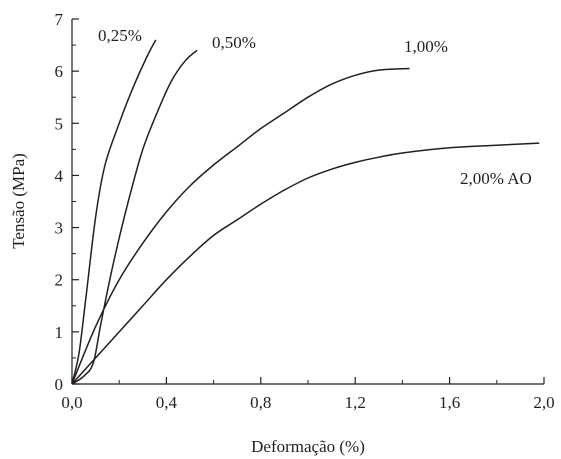 Image resolution: width=561 pixels, height=459 pixels. I want to click on x-tick-label: 2,0, so click(543, 402).